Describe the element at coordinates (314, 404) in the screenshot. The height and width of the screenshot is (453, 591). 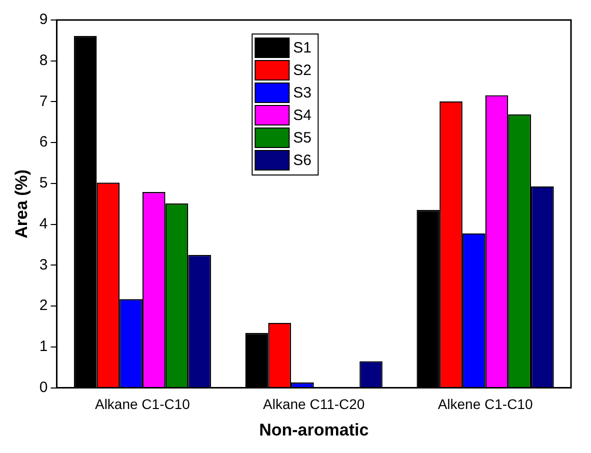
I see `x-tick-label: Alkane C11-C20` at that location.